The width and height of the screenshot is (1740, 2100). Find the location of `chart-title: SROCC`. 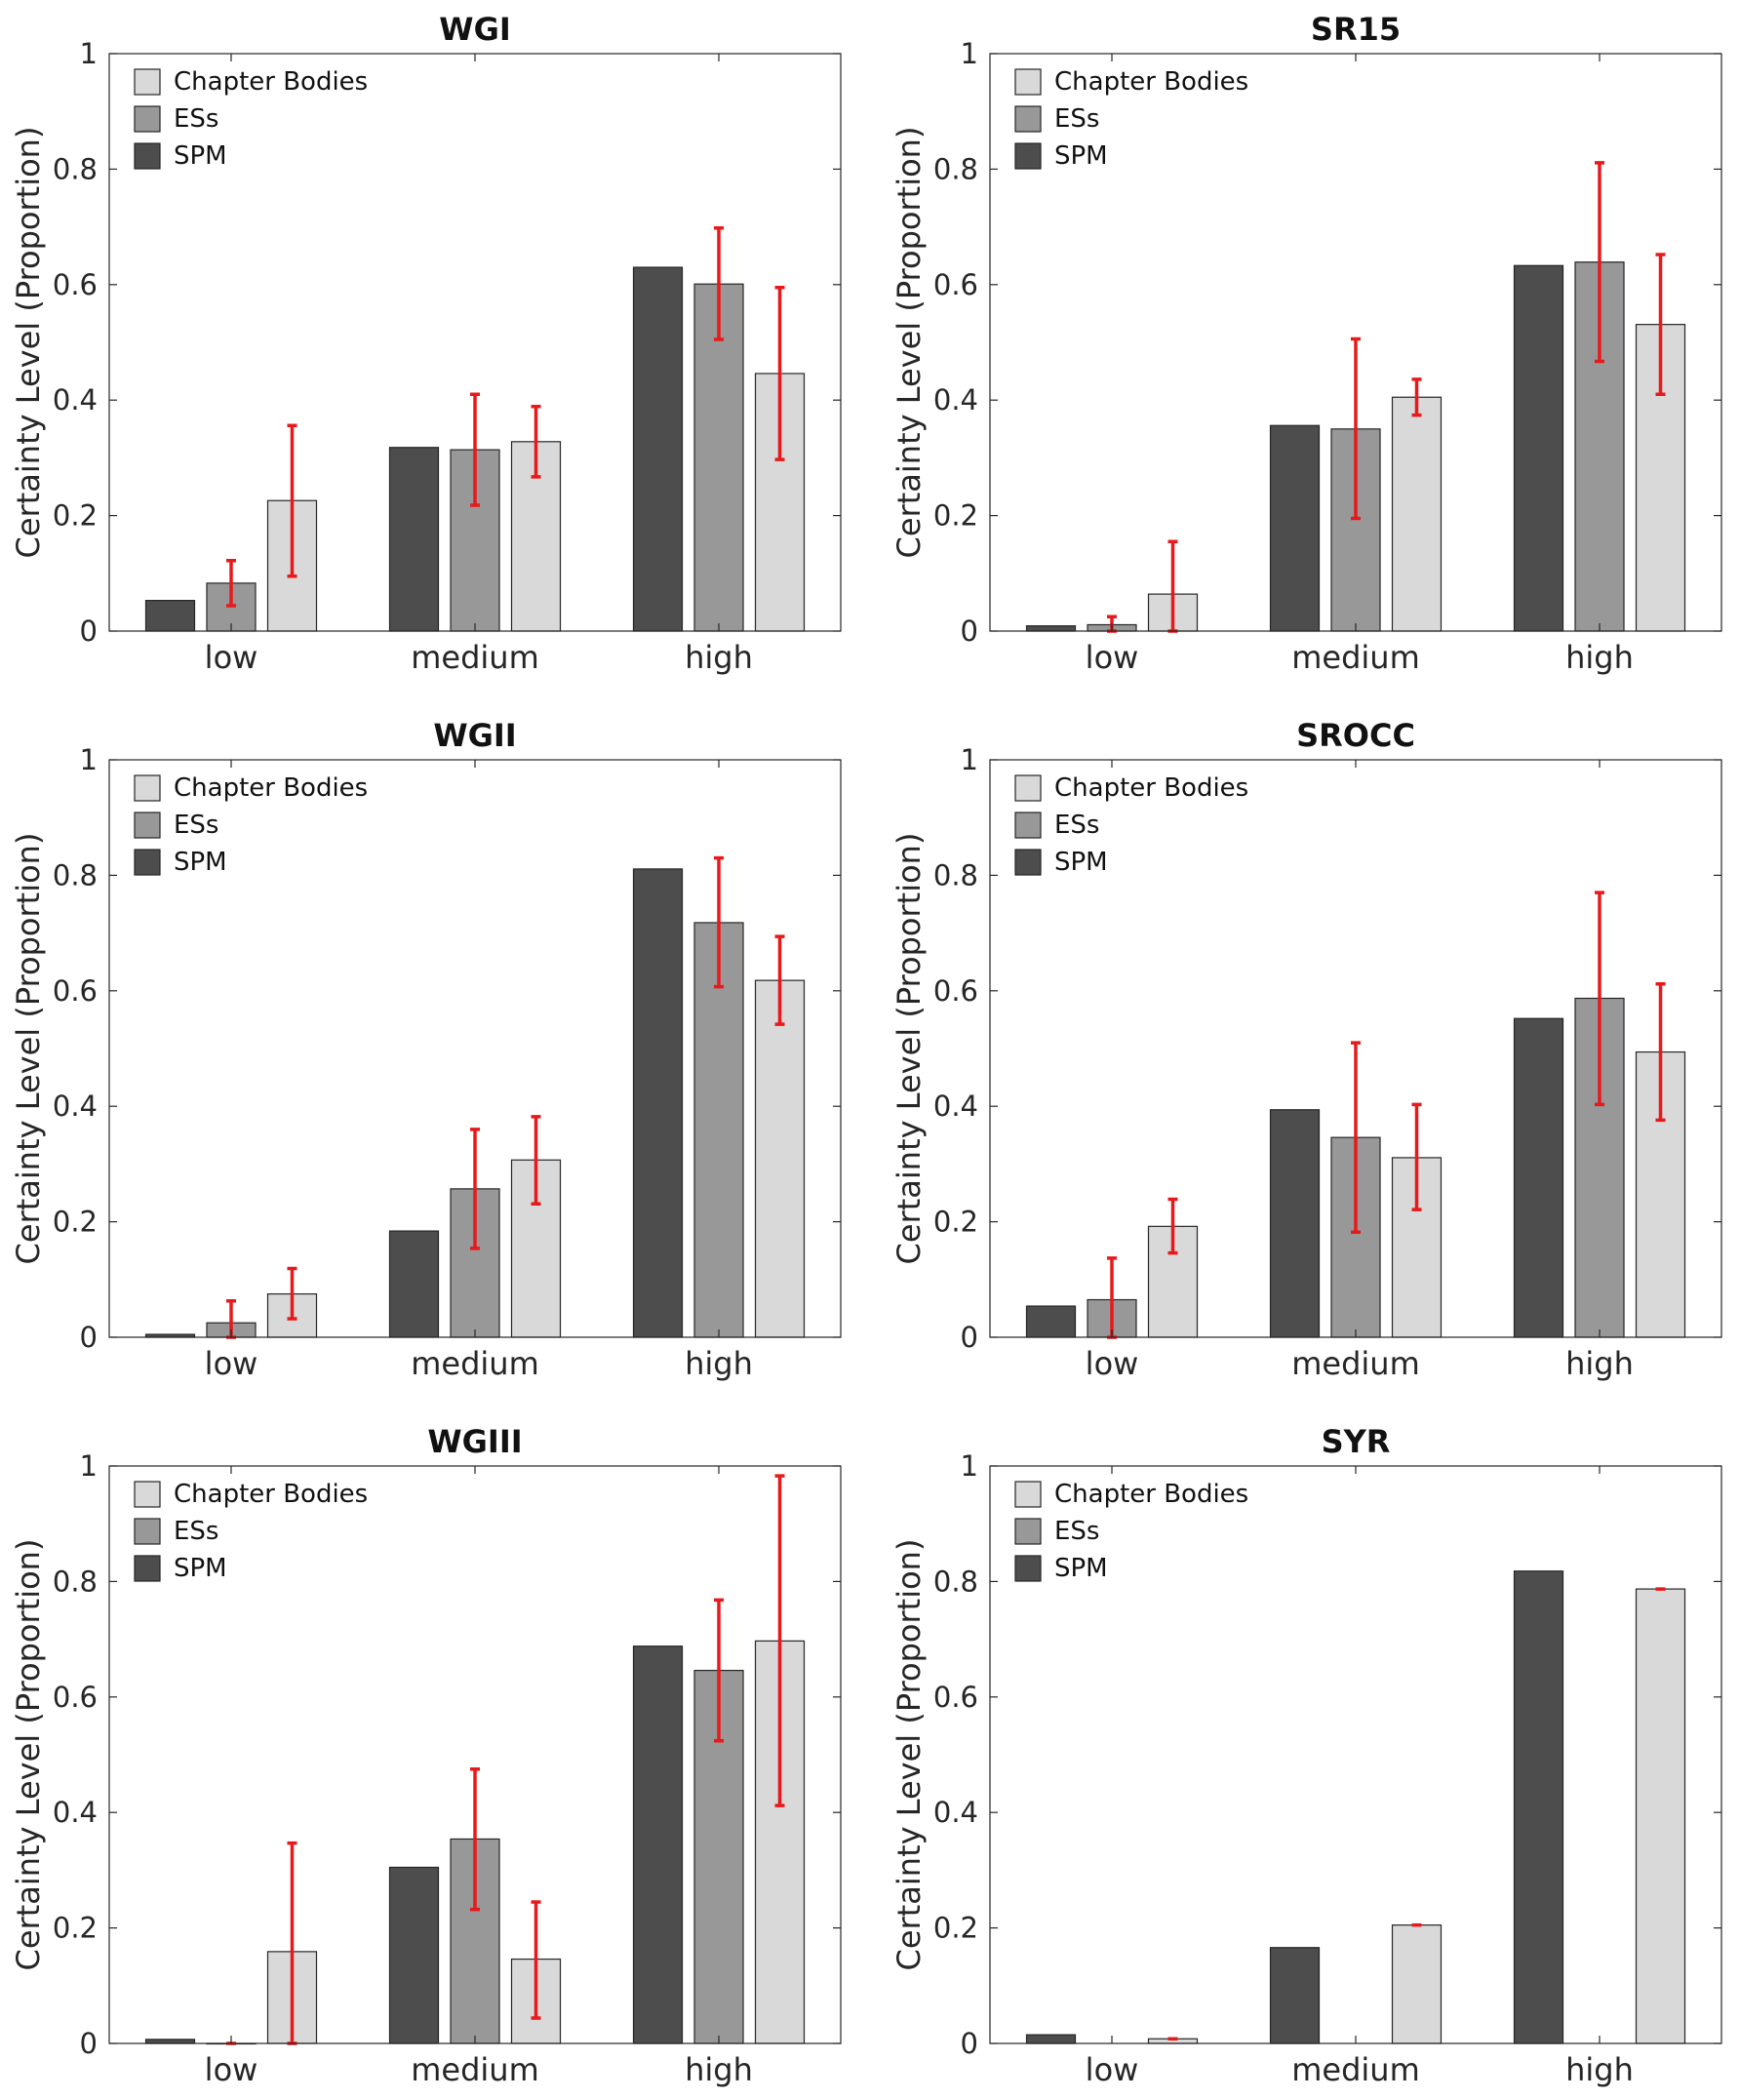

chart-title: SROCC is located at coordinates (1355, 735).